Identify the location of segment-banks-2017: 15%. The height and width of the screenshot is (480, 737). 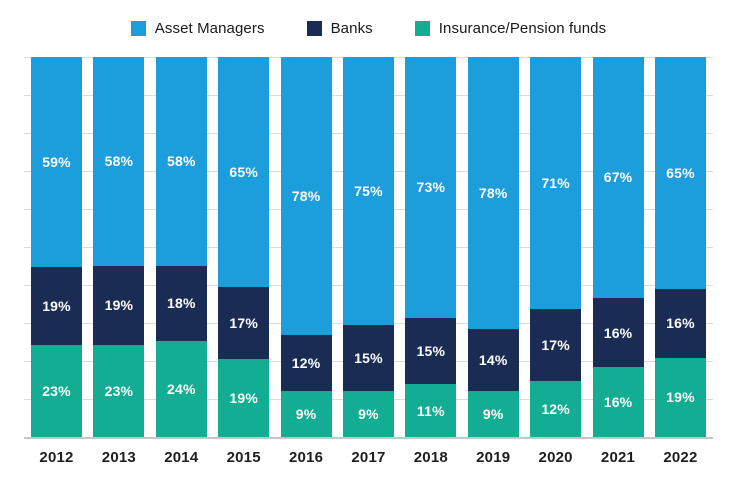
(368, 357).